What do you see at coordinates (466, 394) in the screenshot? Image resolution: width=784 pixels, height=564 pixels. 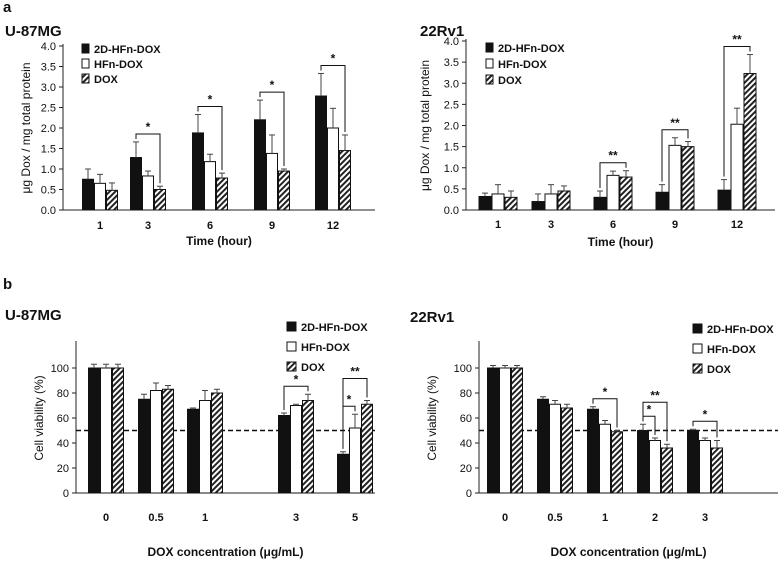 I see `y-tick-label: 80` at bounding box center [466, 394].